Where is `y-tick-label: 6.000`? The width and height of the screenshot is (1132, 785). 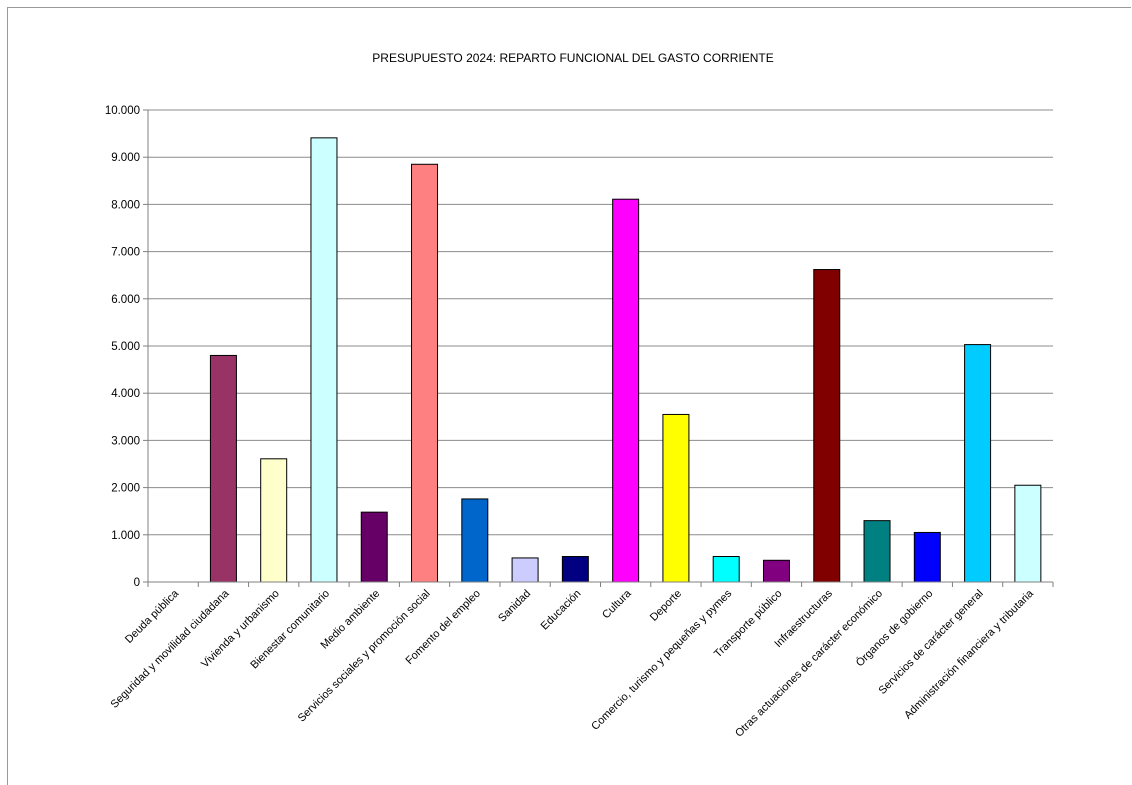 y-tick-label: 6.000 is located at coordinates (125, 300).